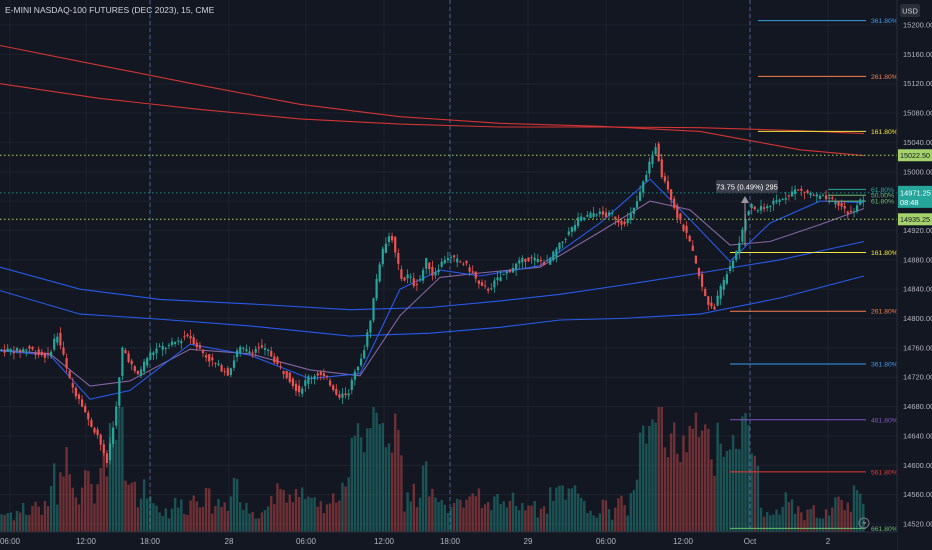 This screenshot has height=550, width=932. What do you see at coordinates (528, 541) in the screenshot?
I see `time-tick-label: 29` at bounding box center [528, 541].